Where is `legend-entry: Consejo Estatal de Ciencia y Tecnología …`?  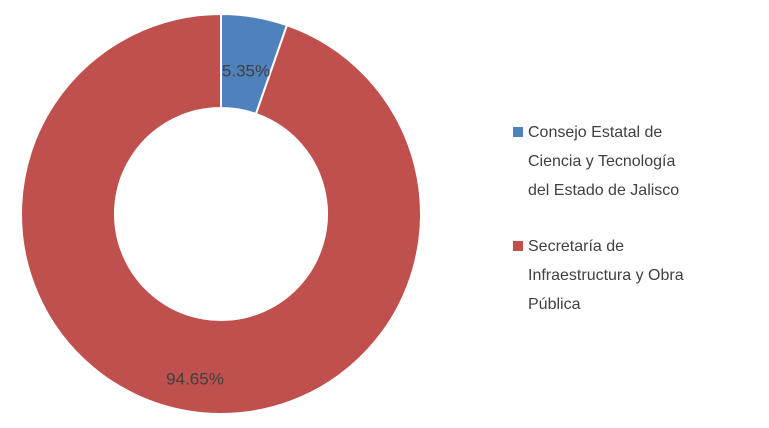 legend-entry: Consejo Estatal de Ciencia y Tecnología … is located at coordinates (603, 161).